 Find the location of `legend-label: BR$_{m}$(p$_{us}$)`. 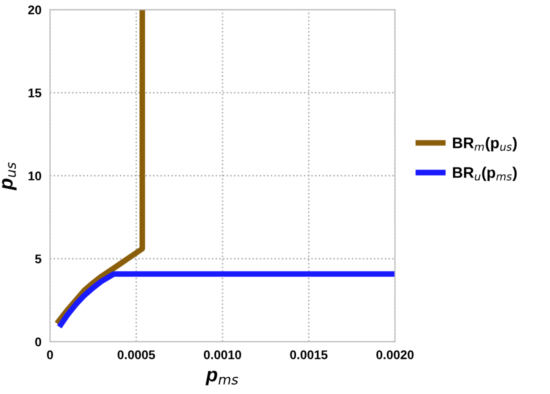

legend-label: BR$_{m}$(p$_{us}$) is located at coordinates (484, 144).